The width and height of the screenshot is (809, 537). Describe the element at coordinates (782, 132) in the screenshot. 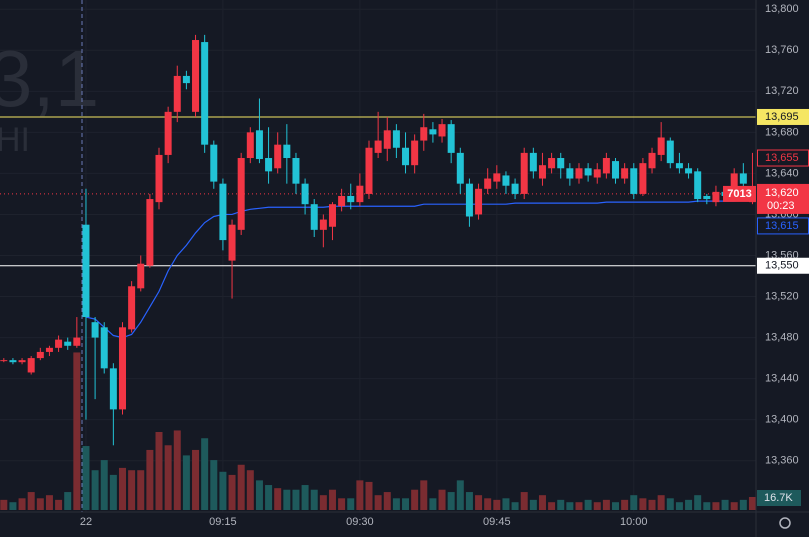

I see `y-tick-label: 13,680` at that location.